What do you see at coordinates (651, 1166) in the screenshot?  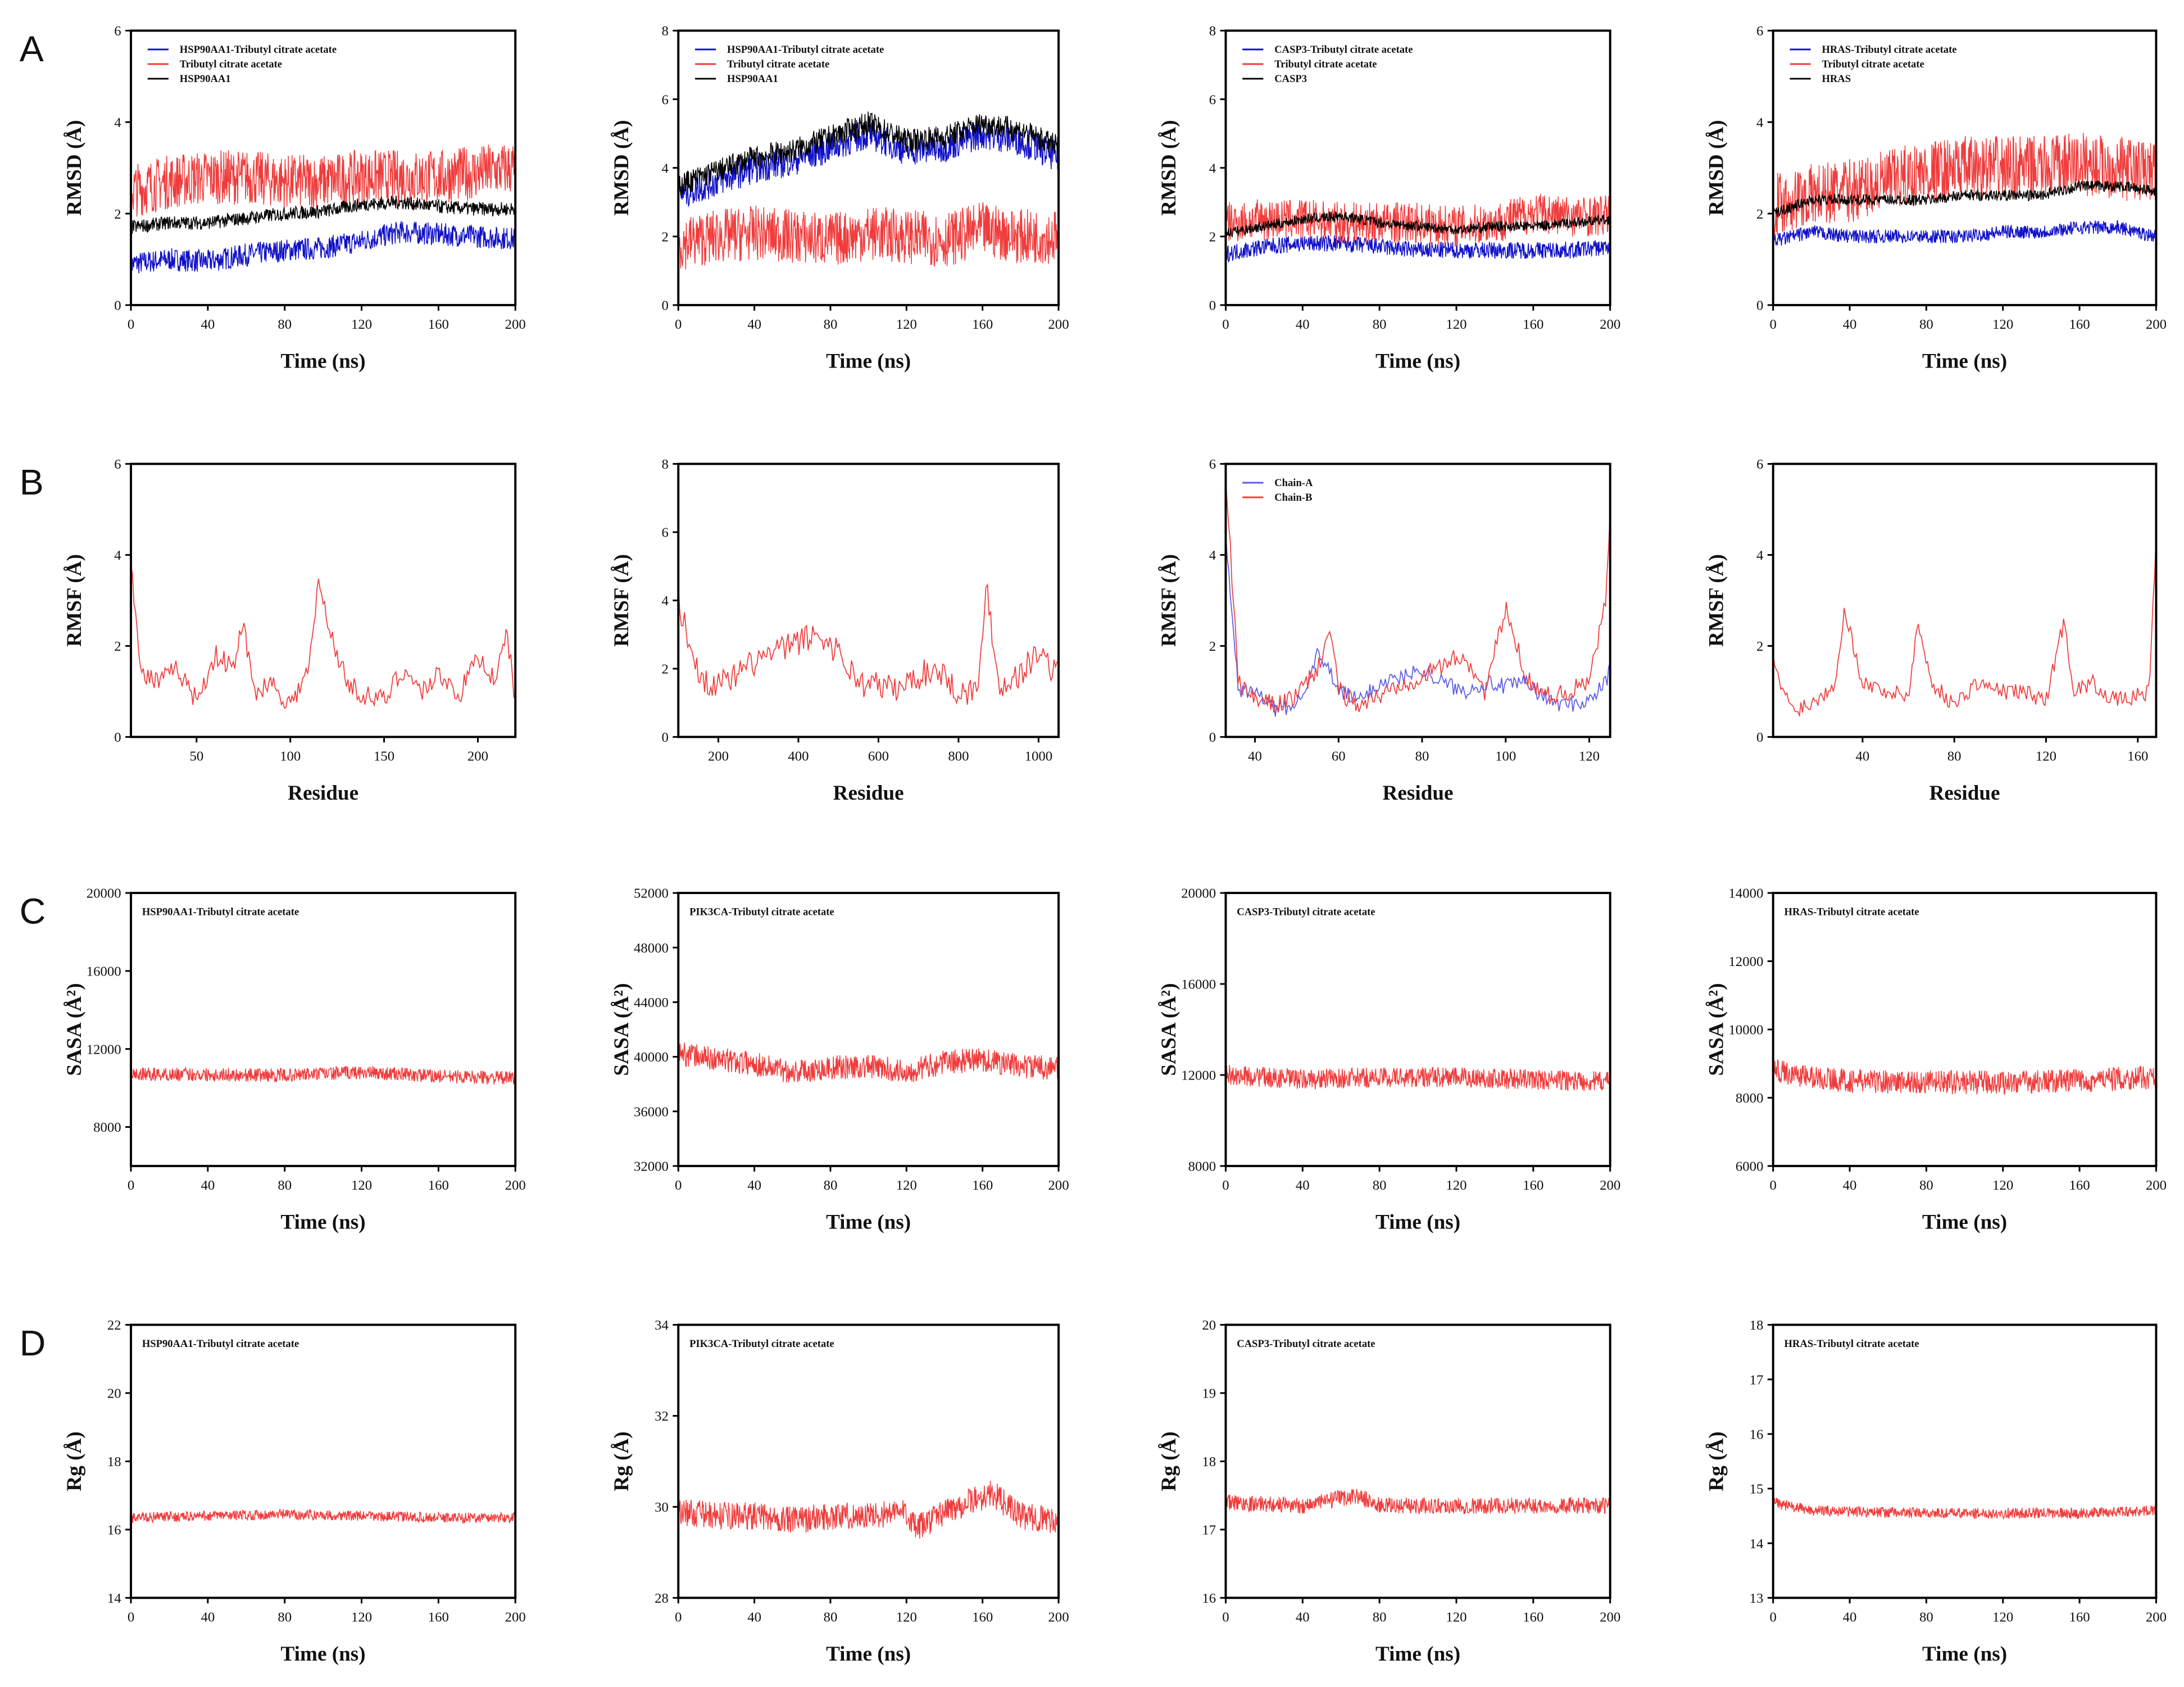 I see `y-tick-label: 32000` at bounding box center [651, 1166].